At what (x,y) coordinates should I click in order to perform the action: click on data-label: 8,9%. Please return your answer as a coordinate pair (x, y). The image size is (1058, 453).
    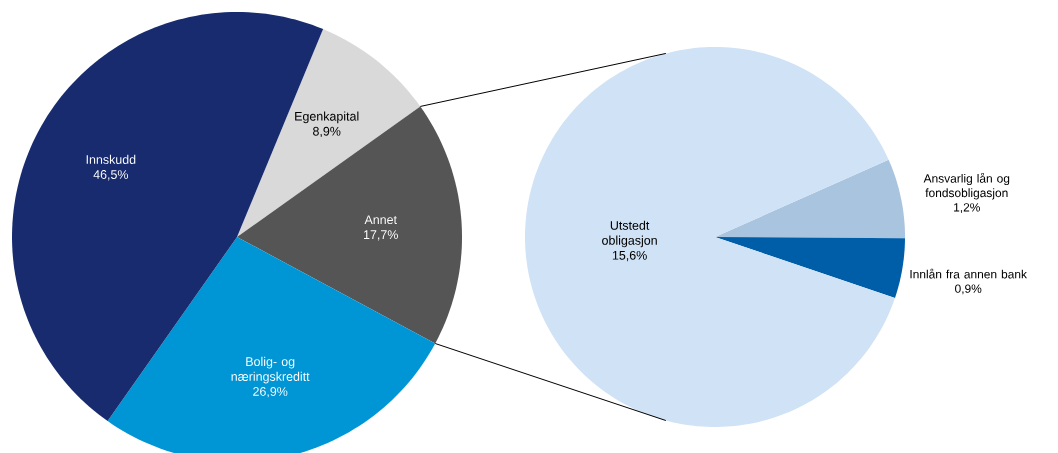
    Looking at the image, I should click on (327, 132).